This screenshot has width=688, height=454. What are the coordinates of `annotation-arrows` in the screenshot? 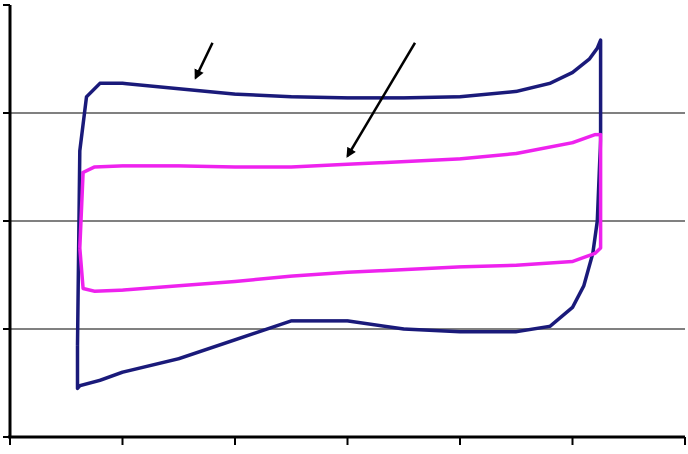 It's located at (305, 100).